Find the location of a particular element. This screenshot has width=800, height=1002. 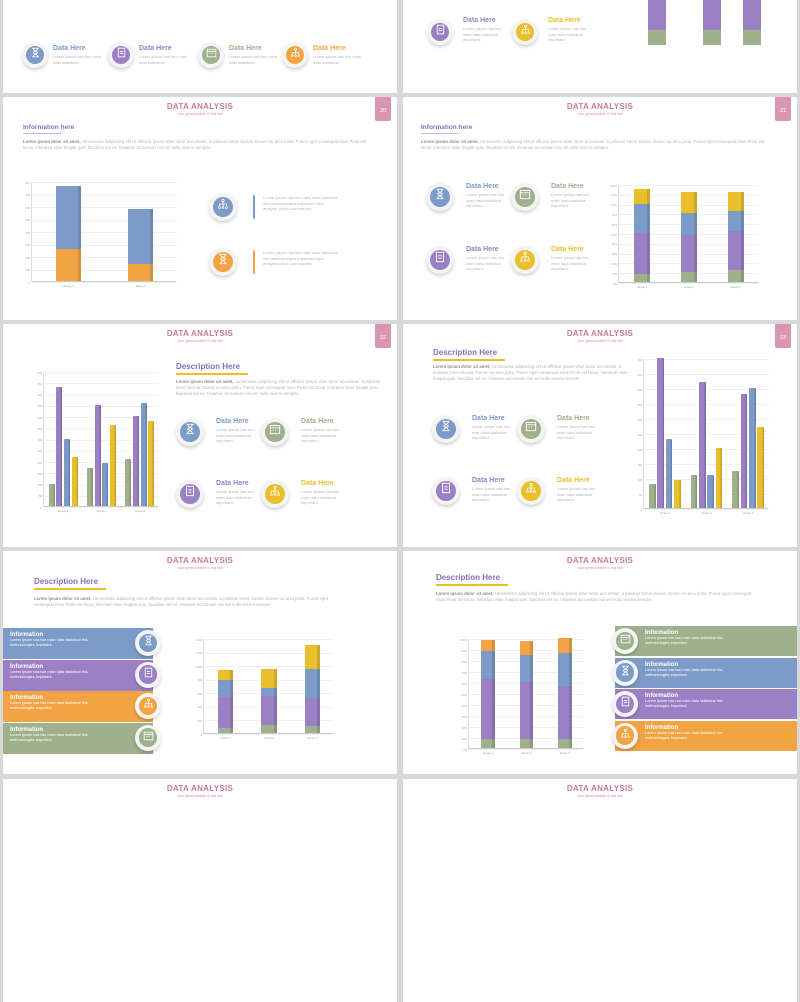

page-number: 20 is located at coordinates (383, 109).